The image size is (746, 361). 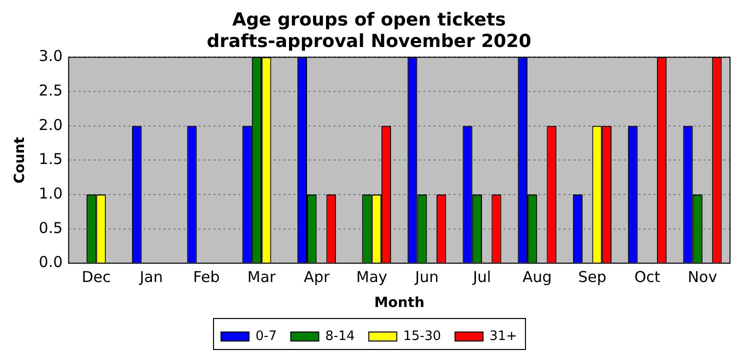 I want to click on x-tick-label: Apr, so click(x=317, y=277).